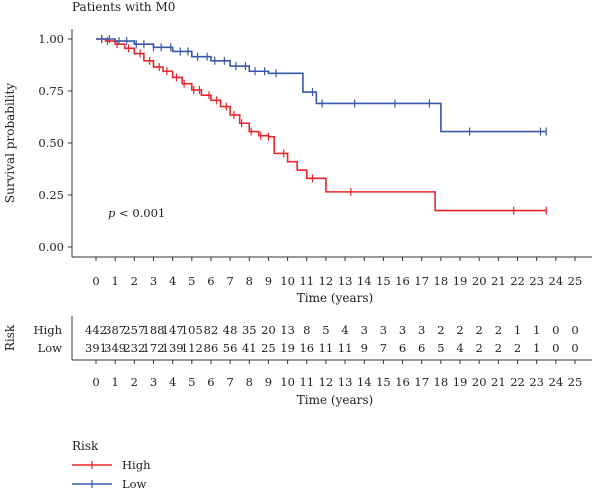  I want to click on risk-count-low: 19, so click(287, 348).